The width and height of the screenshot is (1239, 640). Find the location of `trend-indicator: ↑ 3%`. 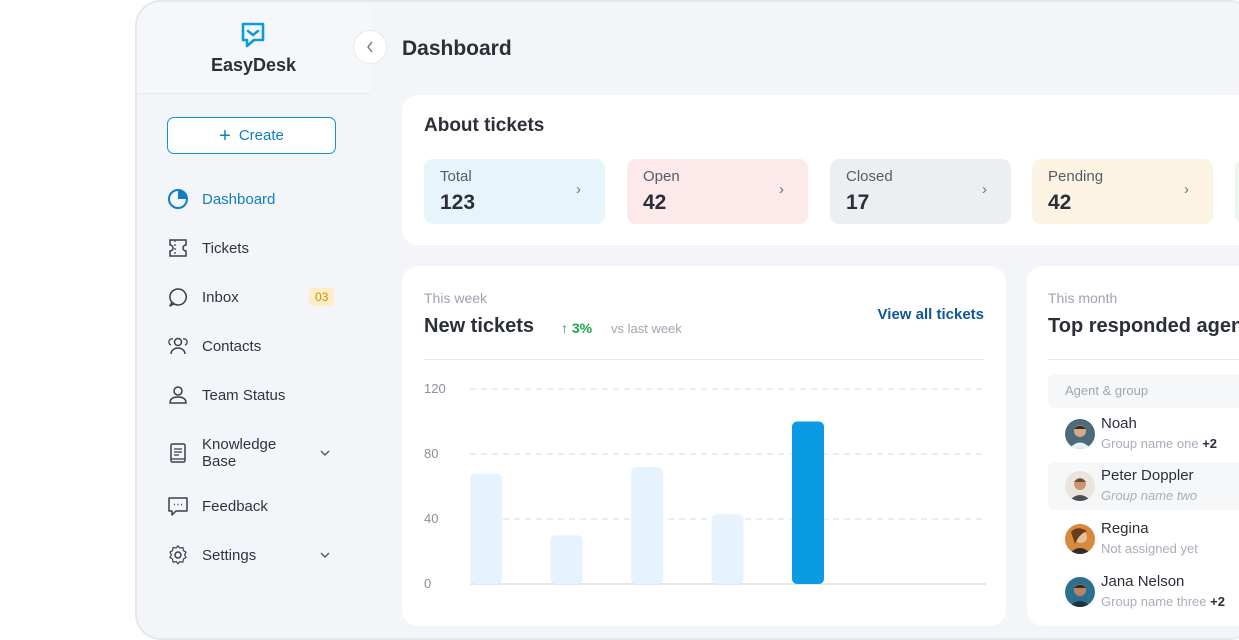

trend-indicator: ↑ 3% is located at coordinates (576, 328).